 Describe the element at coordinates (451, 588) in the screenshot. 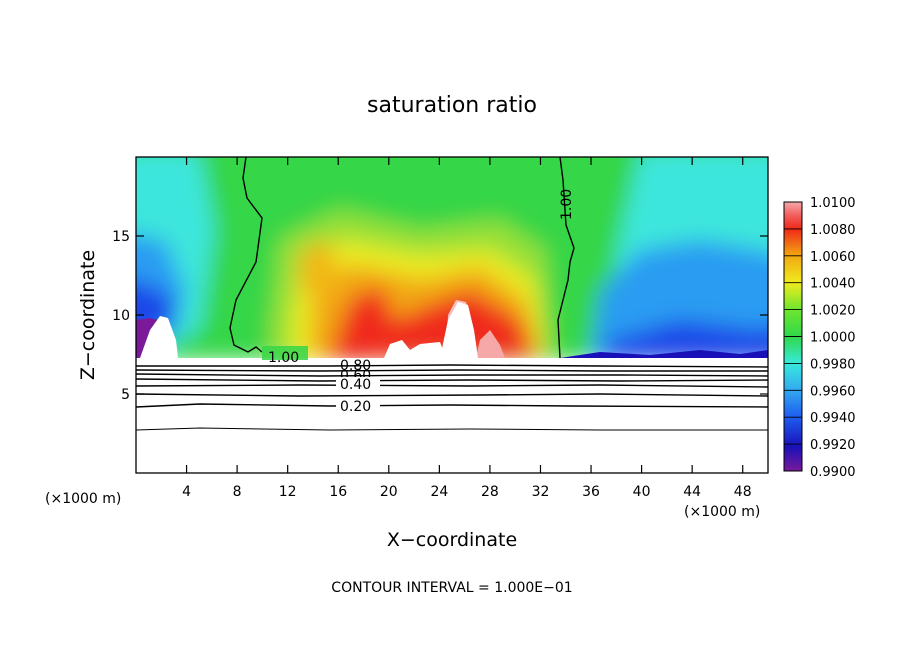

I see `contour-interval-note: CONTOUR INTERVAL = 1.000E−01` at that location.